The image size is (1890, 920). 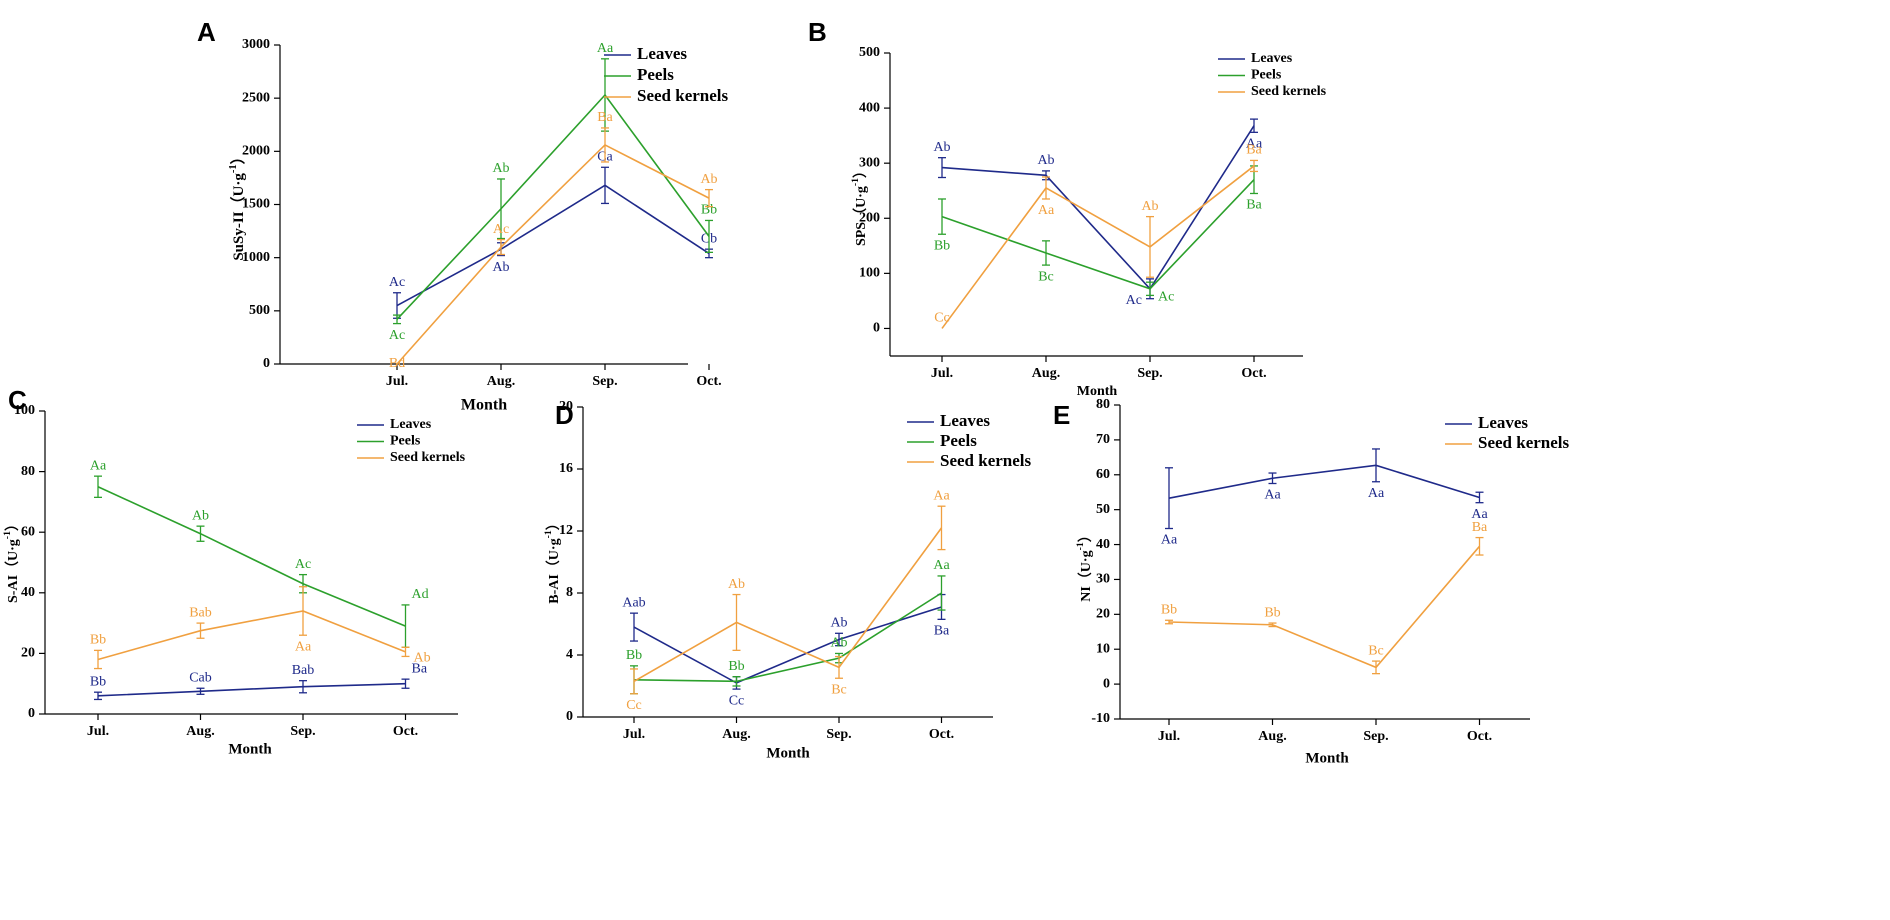 I want to click on series-seed: Bd Ac Ba Ab, so click(x=553, y=240).